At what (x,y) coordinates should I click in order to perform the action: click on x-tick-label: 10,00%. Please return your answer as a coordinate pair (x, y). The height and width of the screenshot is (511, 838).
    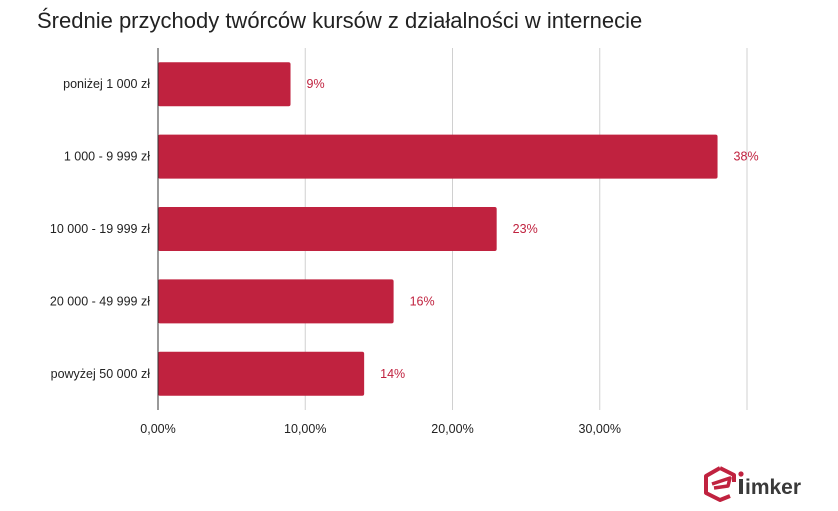
    Looking at the image, I should click on (305, 429).